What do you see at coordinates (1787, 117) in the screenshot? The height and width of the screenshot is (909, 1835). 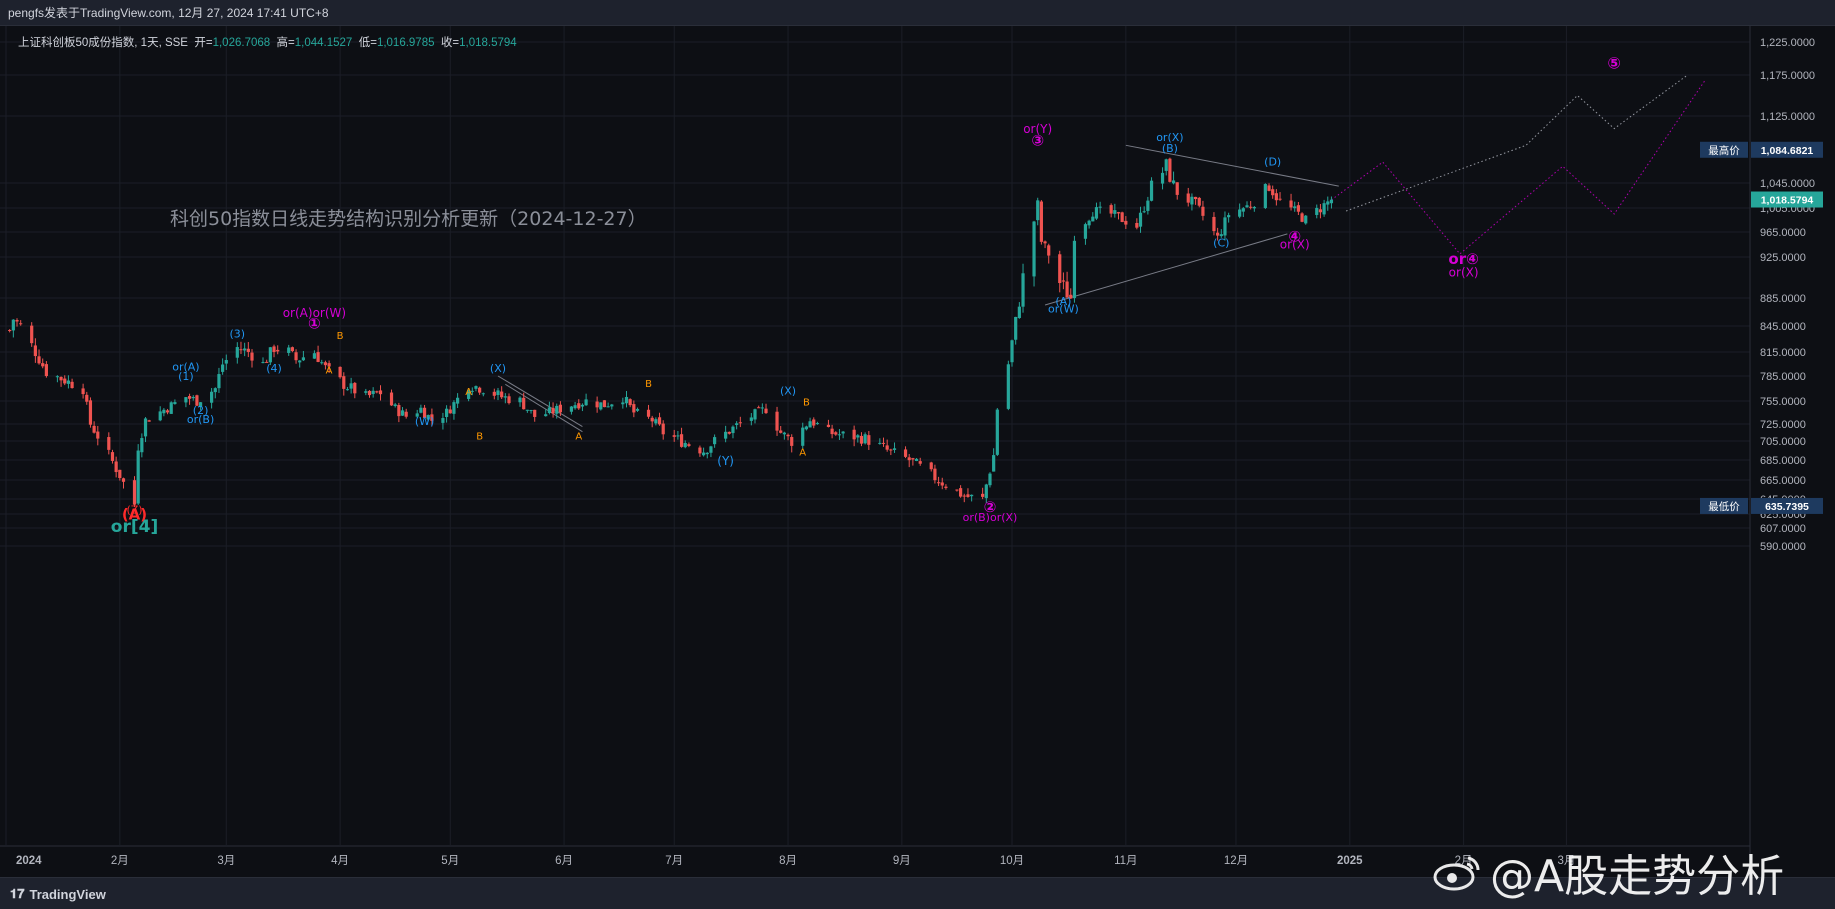 I see `price-tick-label: 1,125.0000` at bounding box center [1787, 117].